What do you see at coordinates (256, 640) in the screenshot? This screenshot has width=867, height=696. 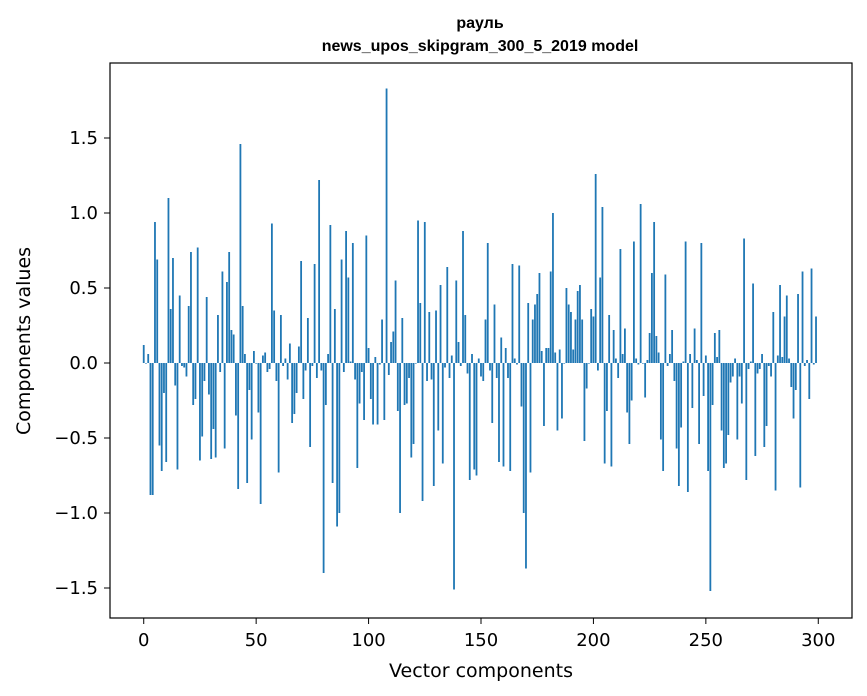 I see `x-tick-label: 50` at bounding box center [256, 640].